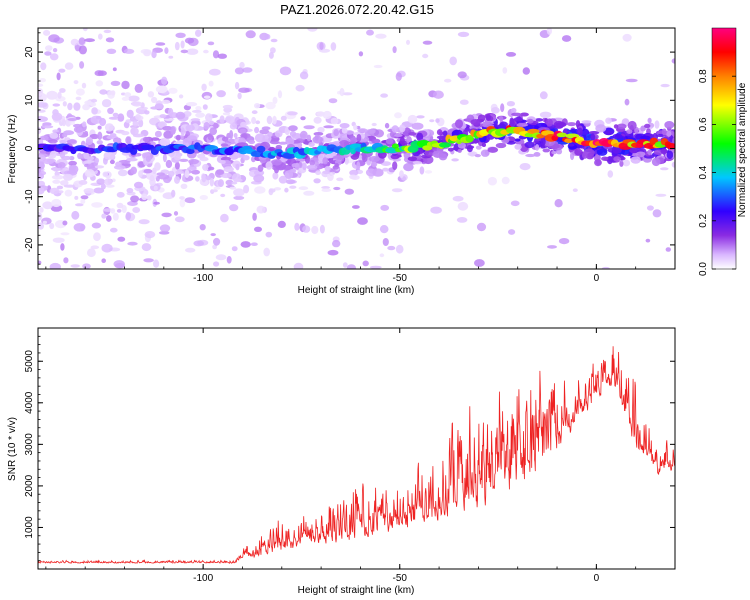 The height and width of the screenshot is (600, 750). What do you see at coordinates (703, 76) in the screenshot?
I see `colorbar-tick-label: 0.8` at bounding box center [703, 76].